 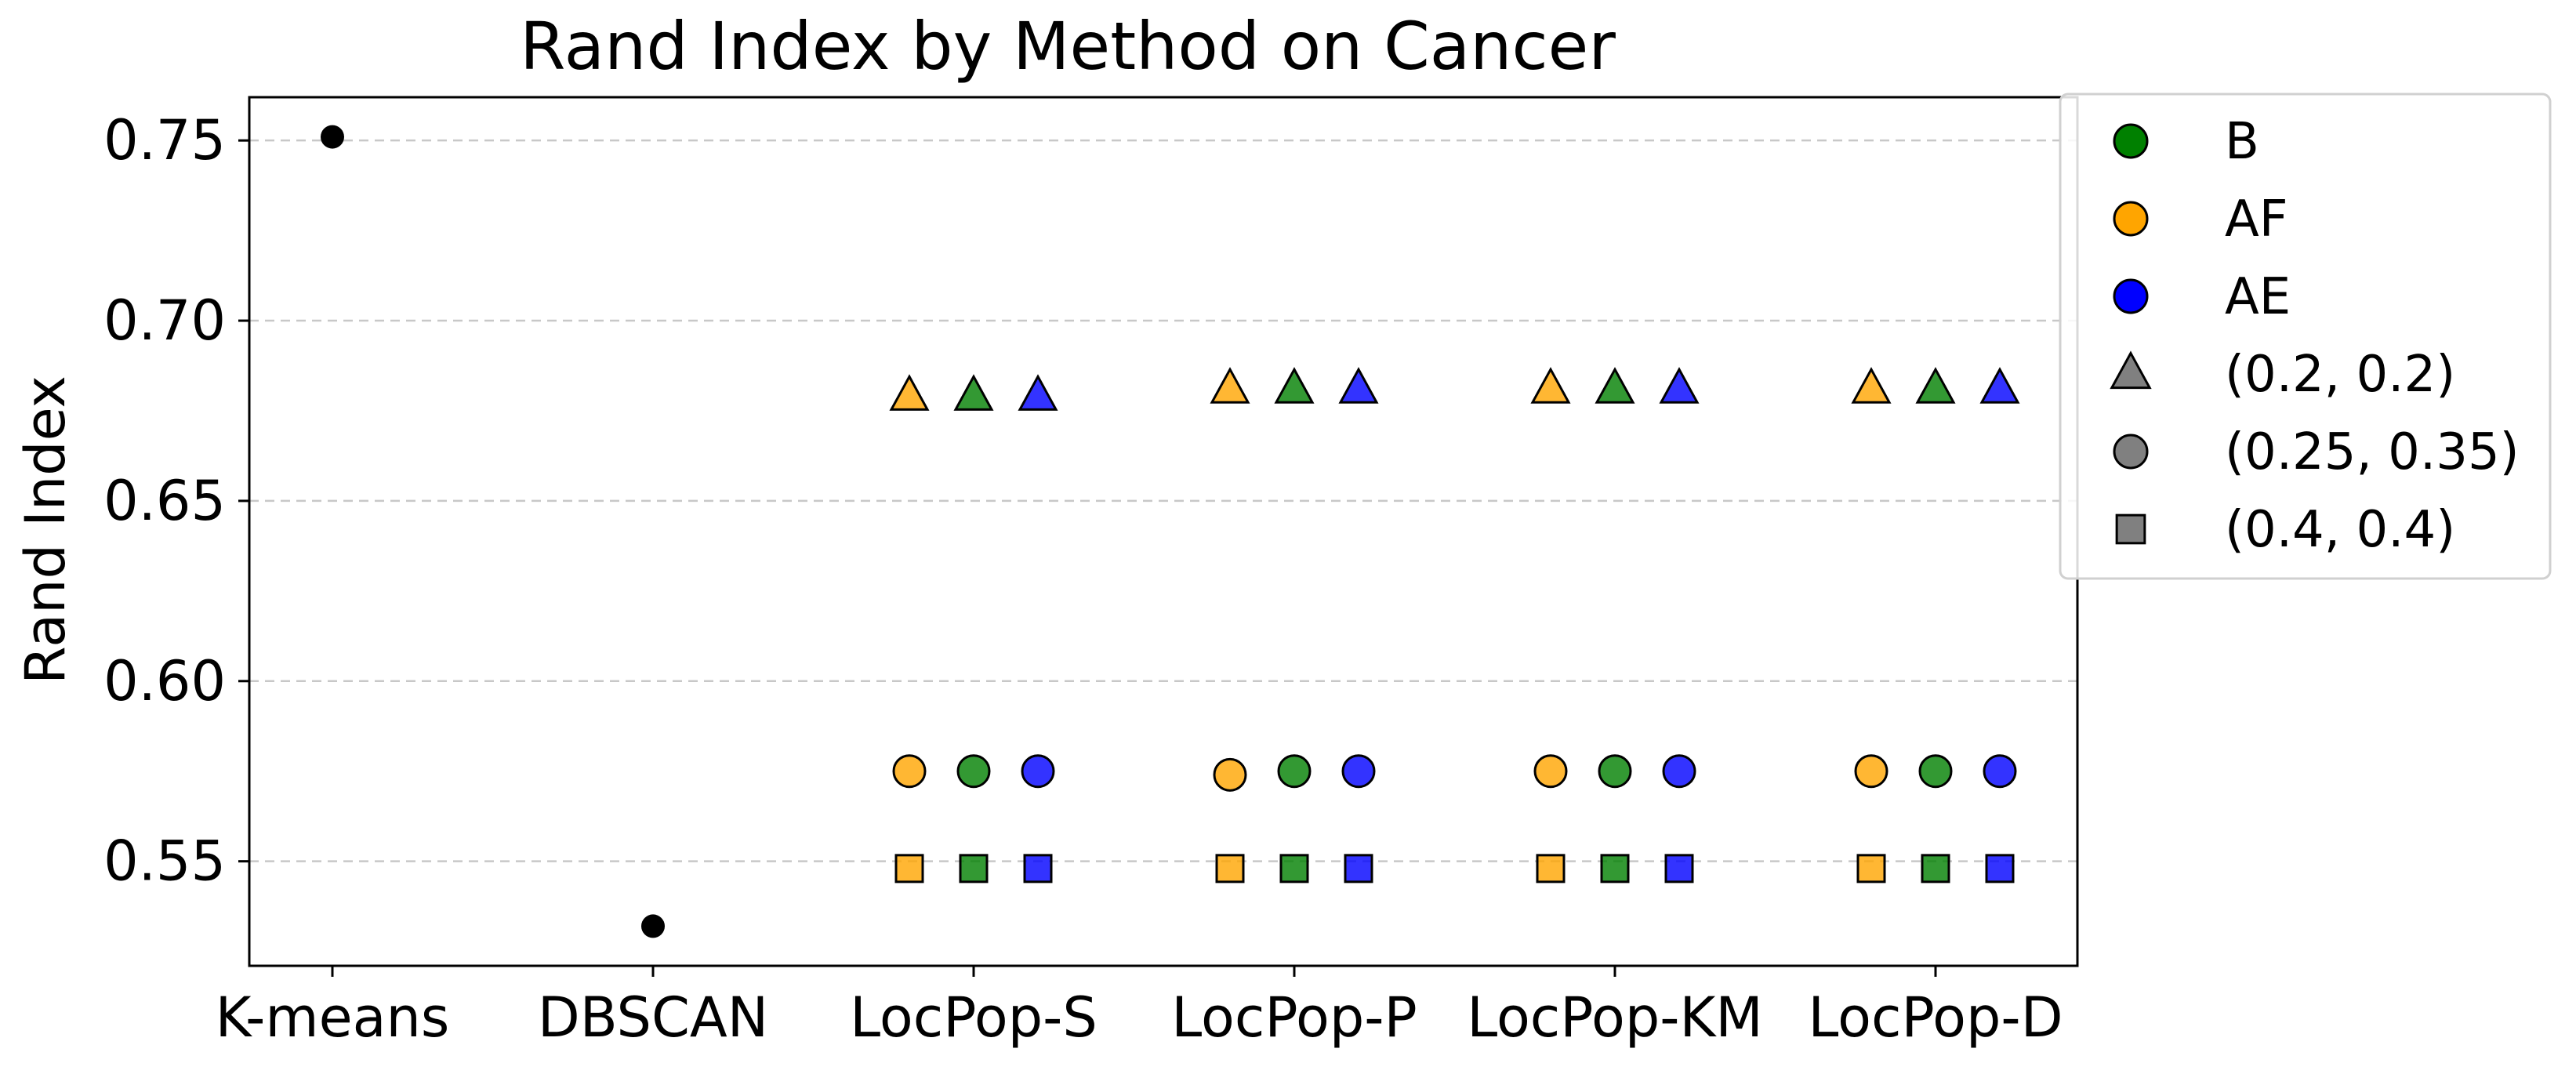 What do you see at coordinates (165, 861) in the screenshot?
I see `y-tick-label: 0.55` at bounding box center [165, 861].